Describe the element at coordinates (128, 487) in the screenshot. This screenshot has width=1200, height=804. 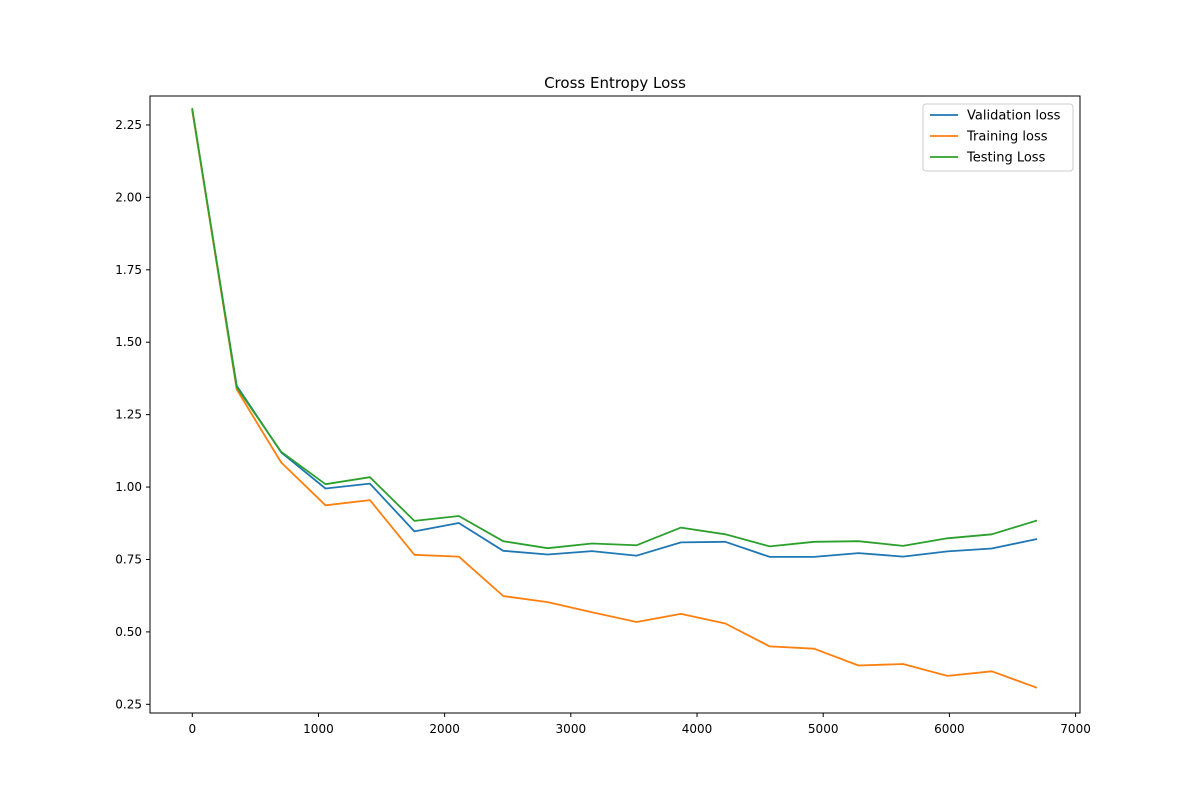
I see `y-tick-label: 1.00` at that location.